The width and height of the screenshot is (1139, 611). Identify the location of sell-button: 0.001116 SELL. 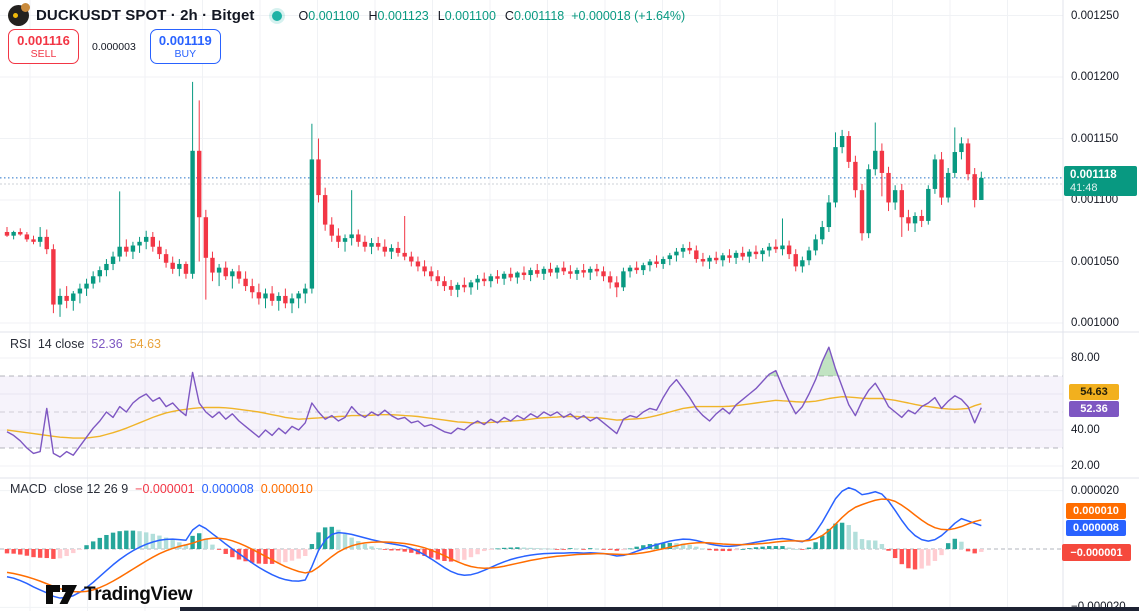
(43, 46).